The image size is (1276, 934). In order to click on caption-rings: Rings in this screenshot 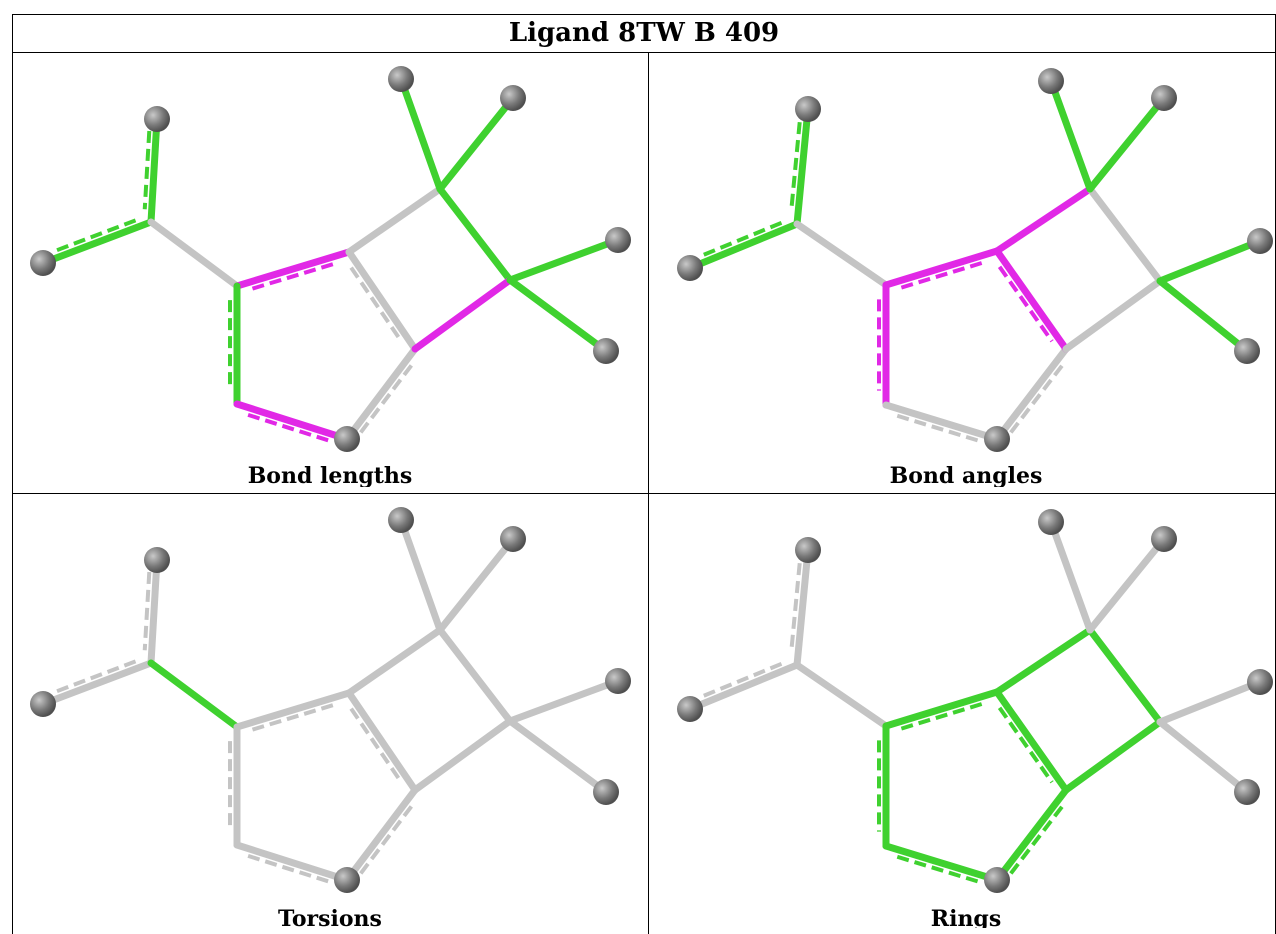, I will do `click(966, 917)`.